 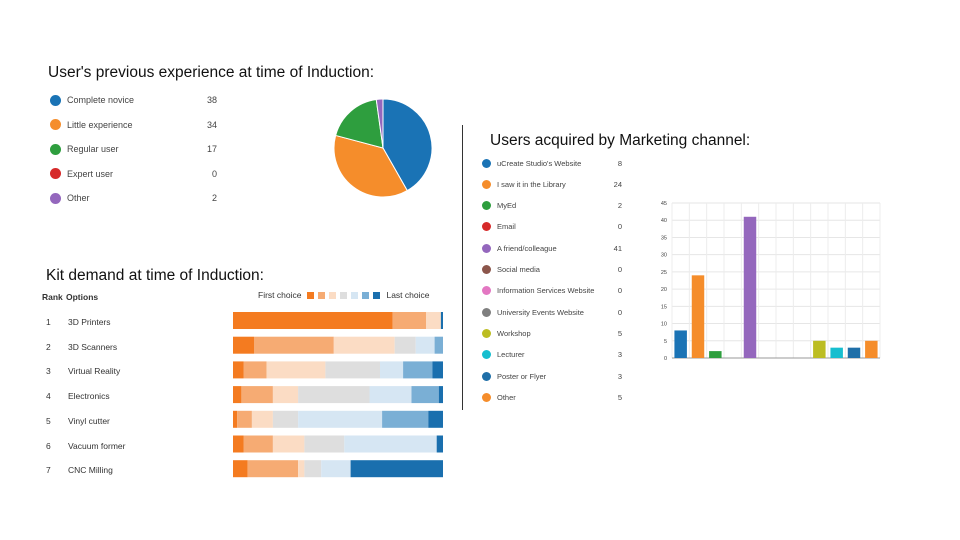 What do you see at coordinates (129, 322) in the screenshot?
I see `kit-row: 1 3D Printers` at bounding box center [129, 322].